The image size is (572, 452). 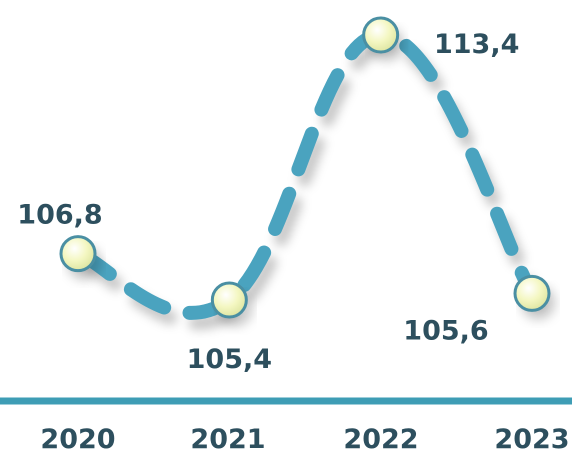 I want to click on x-tick-label-2021: 2021, so click(x=227, y=438).